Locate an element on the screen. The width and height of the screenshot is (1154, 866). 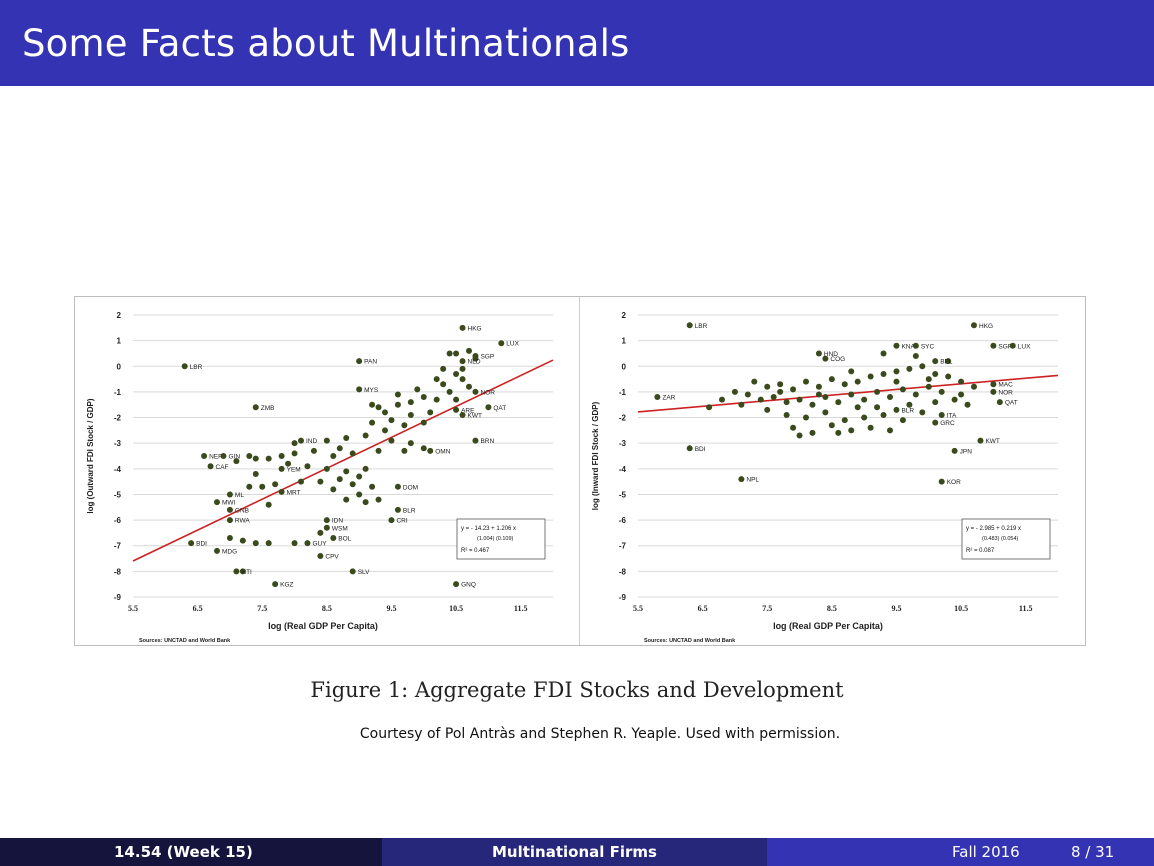
point-label: BLR is located at coordinates (907, 410).